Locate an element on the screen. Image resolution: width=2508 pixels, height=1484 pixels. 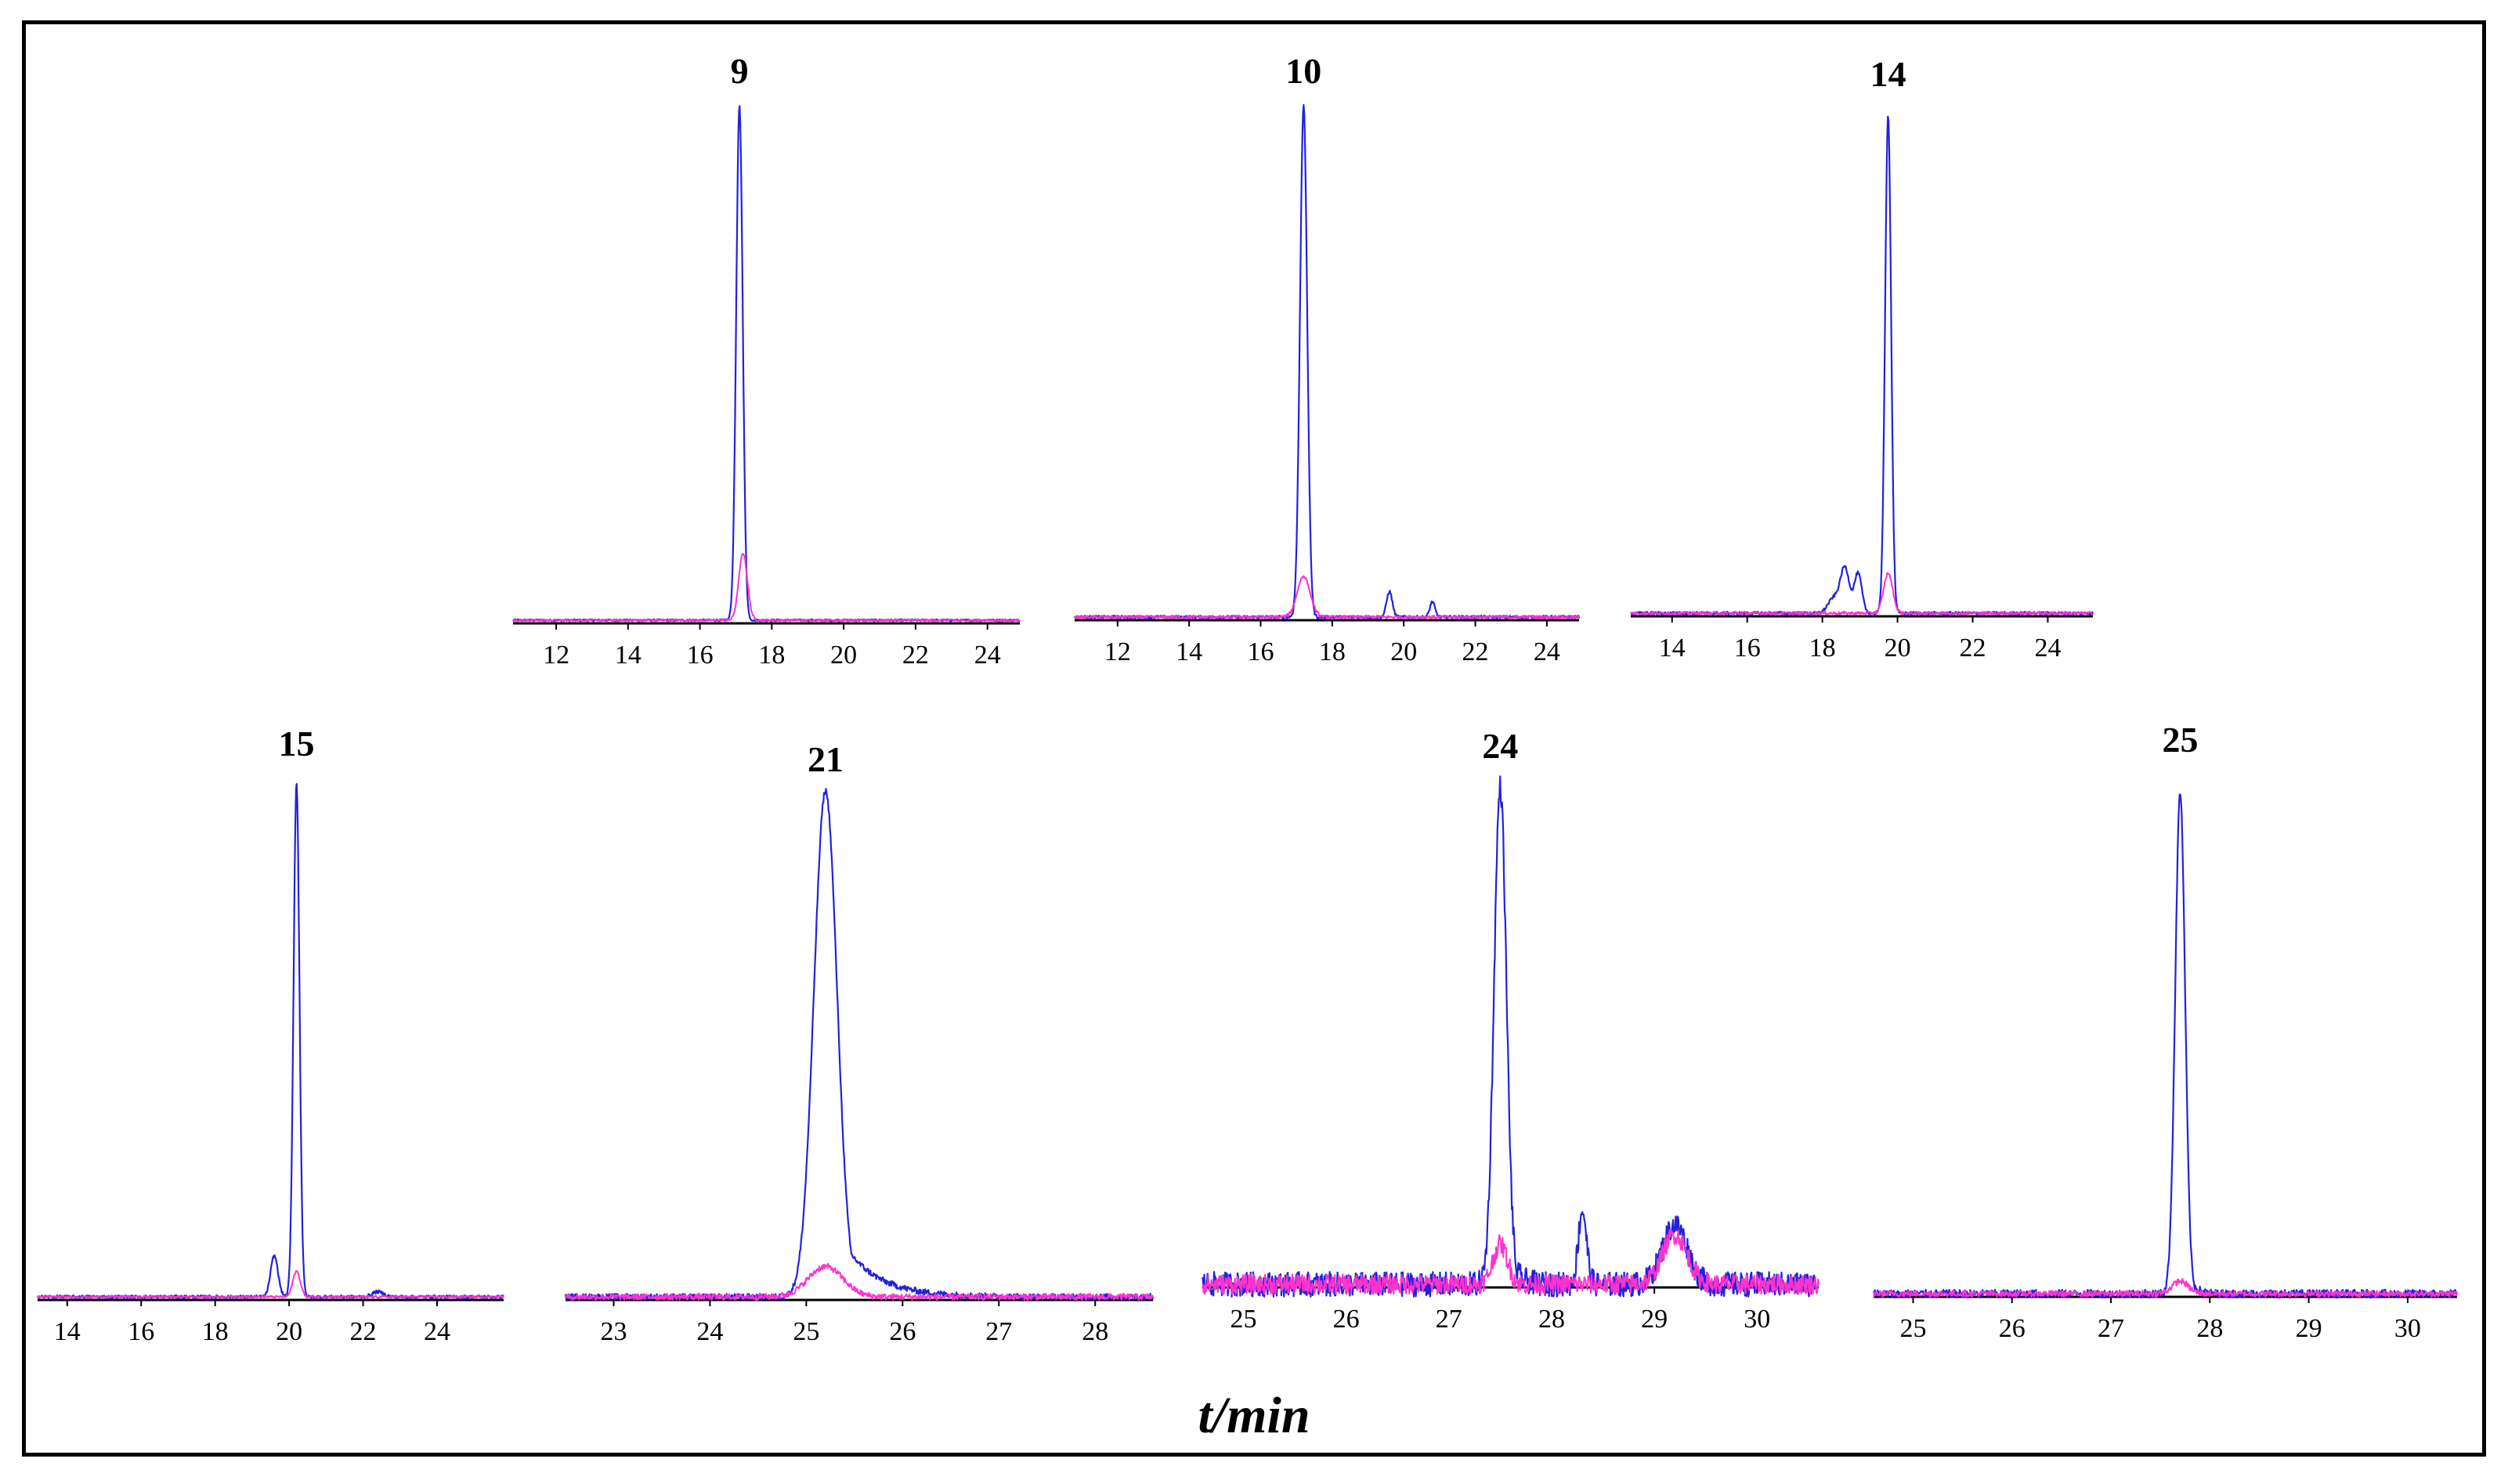
x-tick-label: 23 is located at coordinates (613, 1331).